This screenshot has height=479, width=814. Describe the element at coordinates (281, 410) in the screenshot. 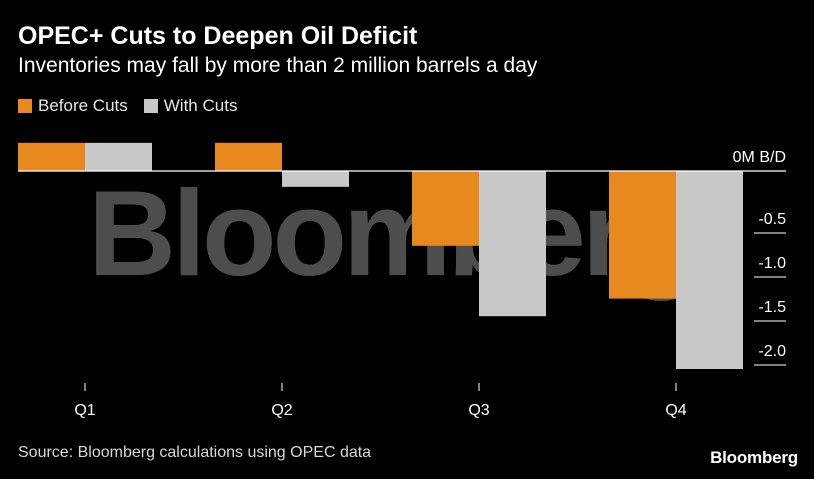

I see `x-tick-label: Q2` at that location.